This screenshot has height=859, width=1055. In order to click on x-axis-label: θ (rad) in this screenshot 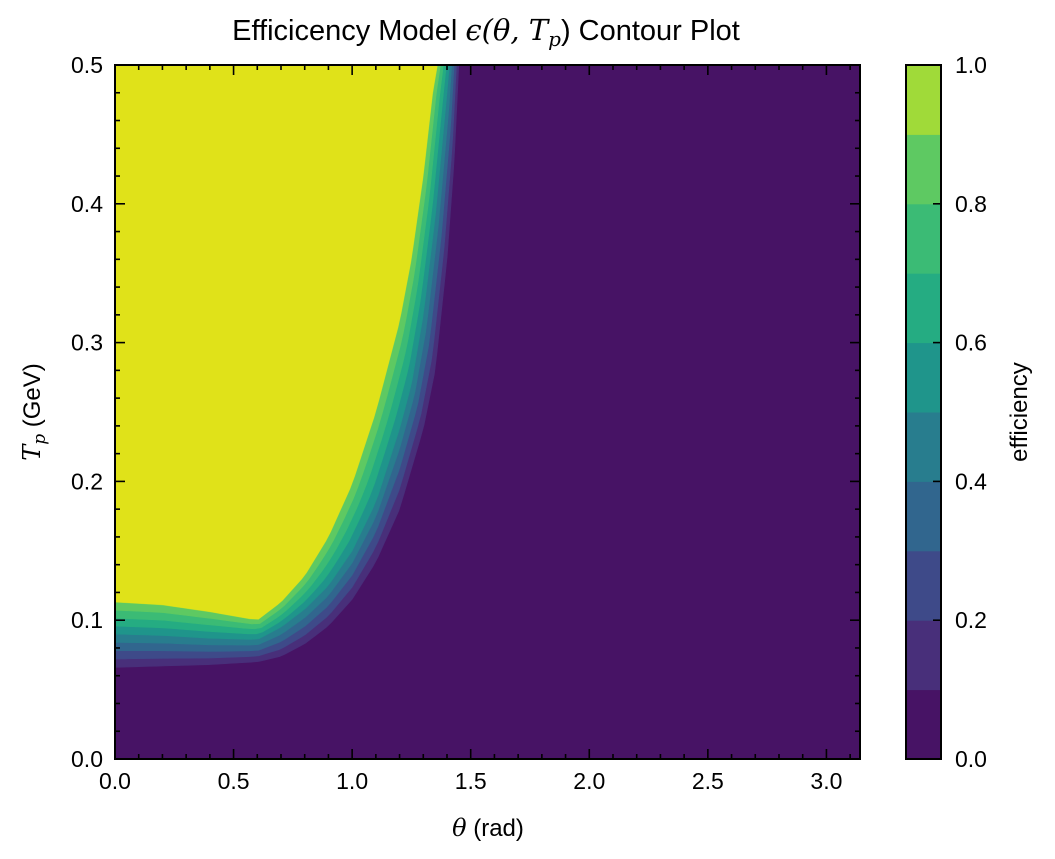, I will do `click(488, 828)`.